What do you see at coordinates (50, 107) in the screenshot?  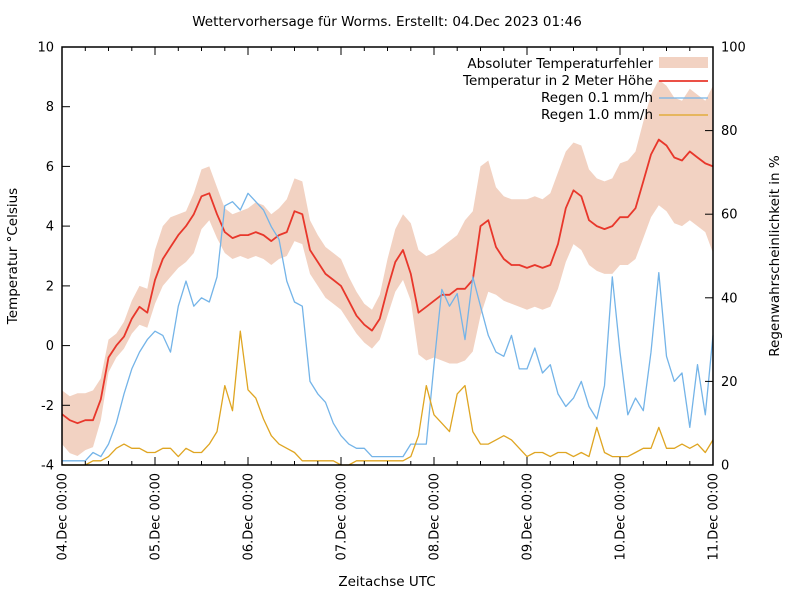 I see `y-left-tick-label: 8` at bounding box center [50, 107].